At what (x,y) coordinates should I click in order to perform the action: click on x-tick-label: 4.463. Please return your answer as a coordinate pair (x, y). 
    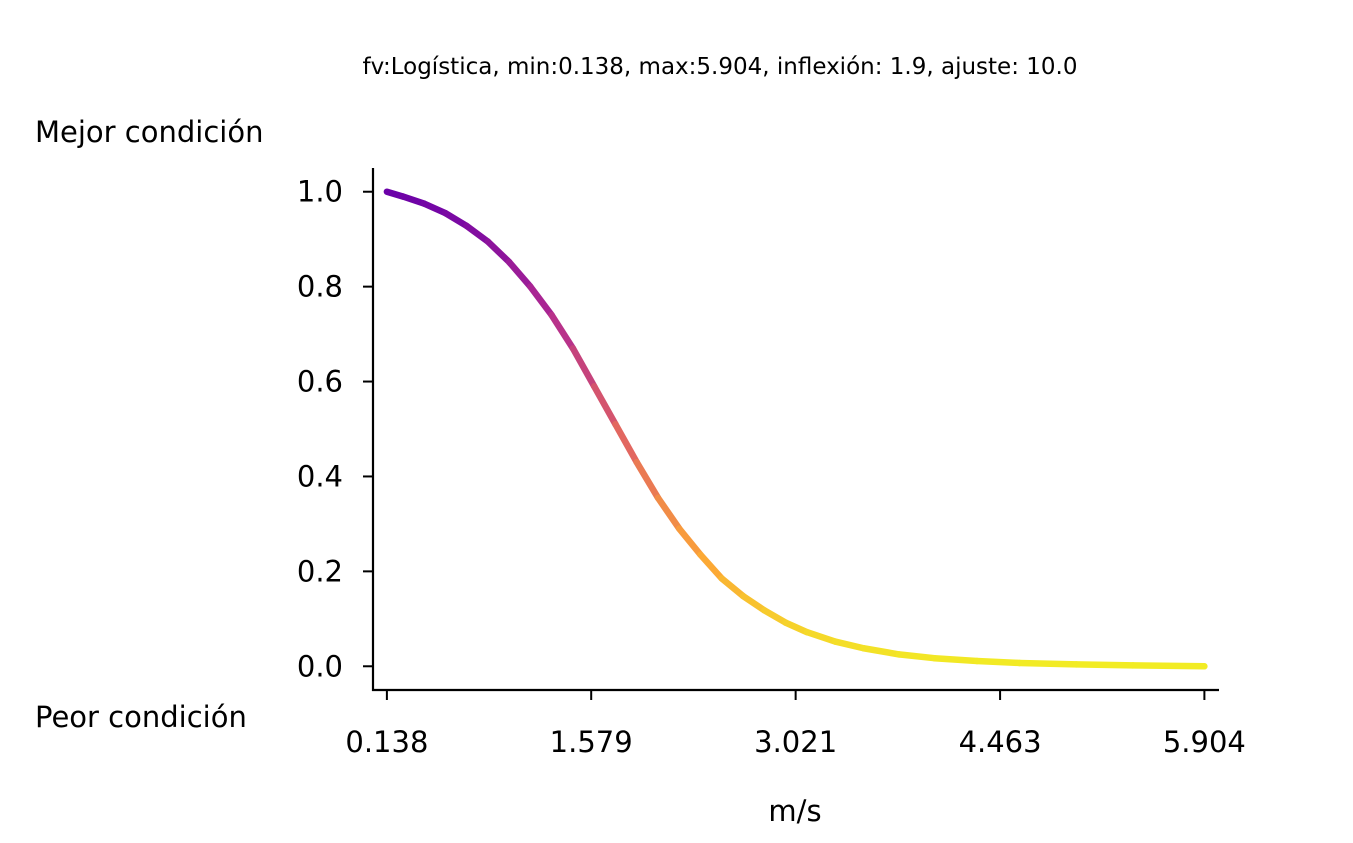
    Looking at the image, I should click on (1000, 742).